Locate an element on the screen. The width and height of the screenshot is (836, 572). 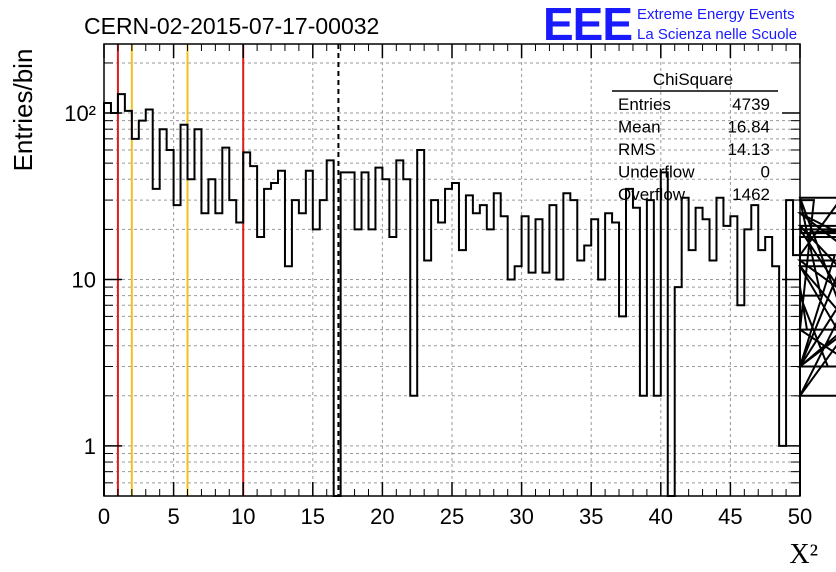
chart-title: CERN-02-2015-07-17-00032 is located at coordinates (231, 26).